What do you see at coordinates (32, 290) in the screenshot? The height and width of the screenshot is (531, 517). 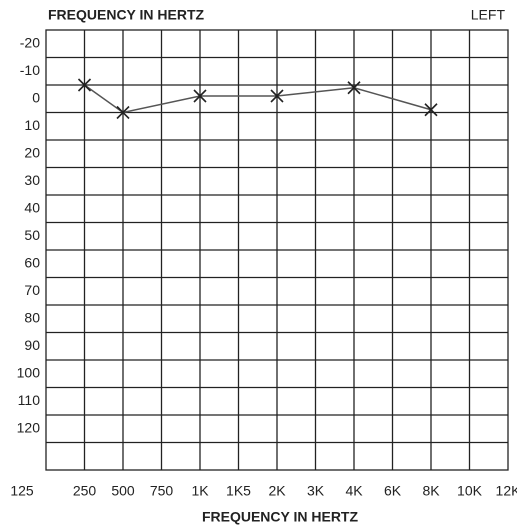 I see `y-tick-label: 70` at bounding box center [32, 290].